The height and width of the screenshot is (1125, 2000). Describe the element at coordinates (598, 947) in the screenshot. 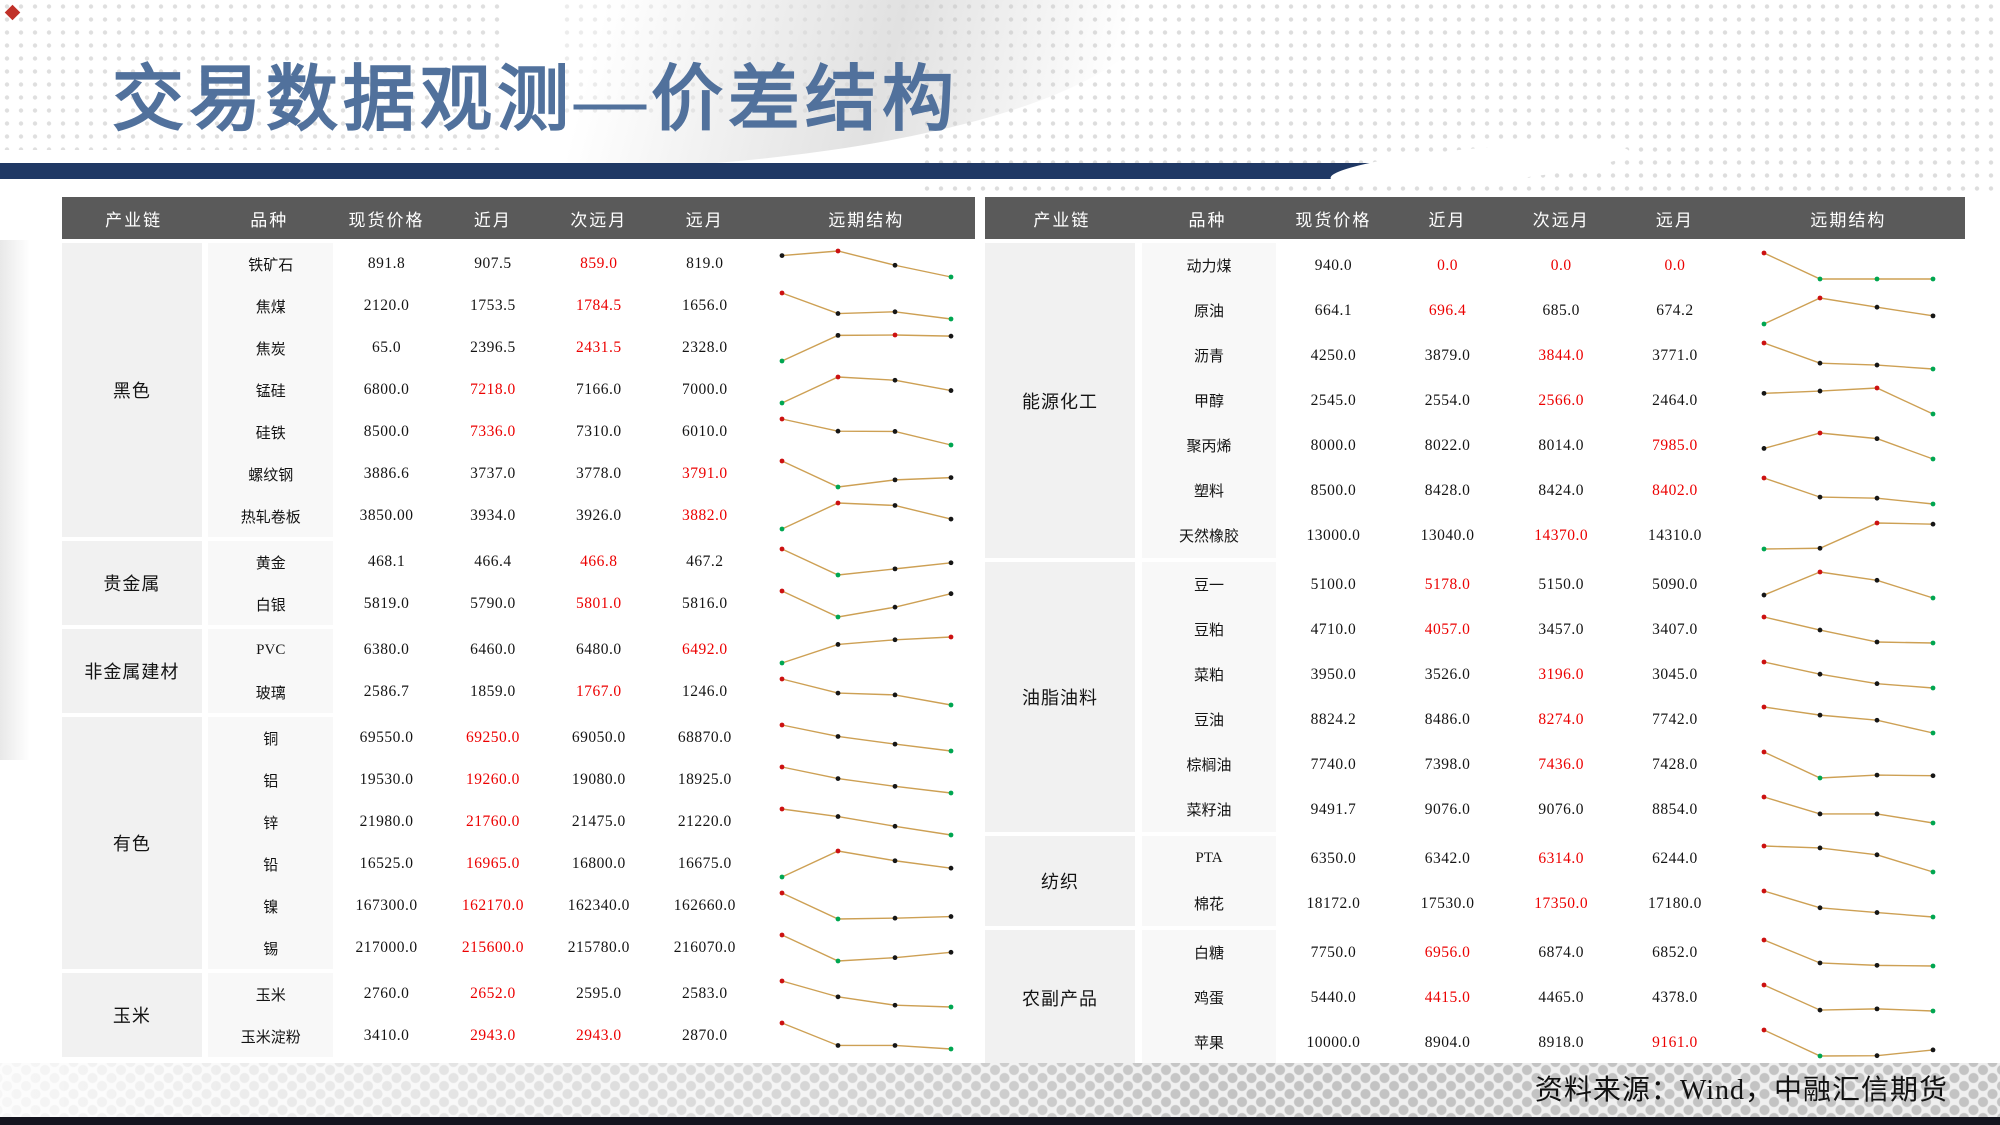

I see `value-cell: 215780.0` at that location.